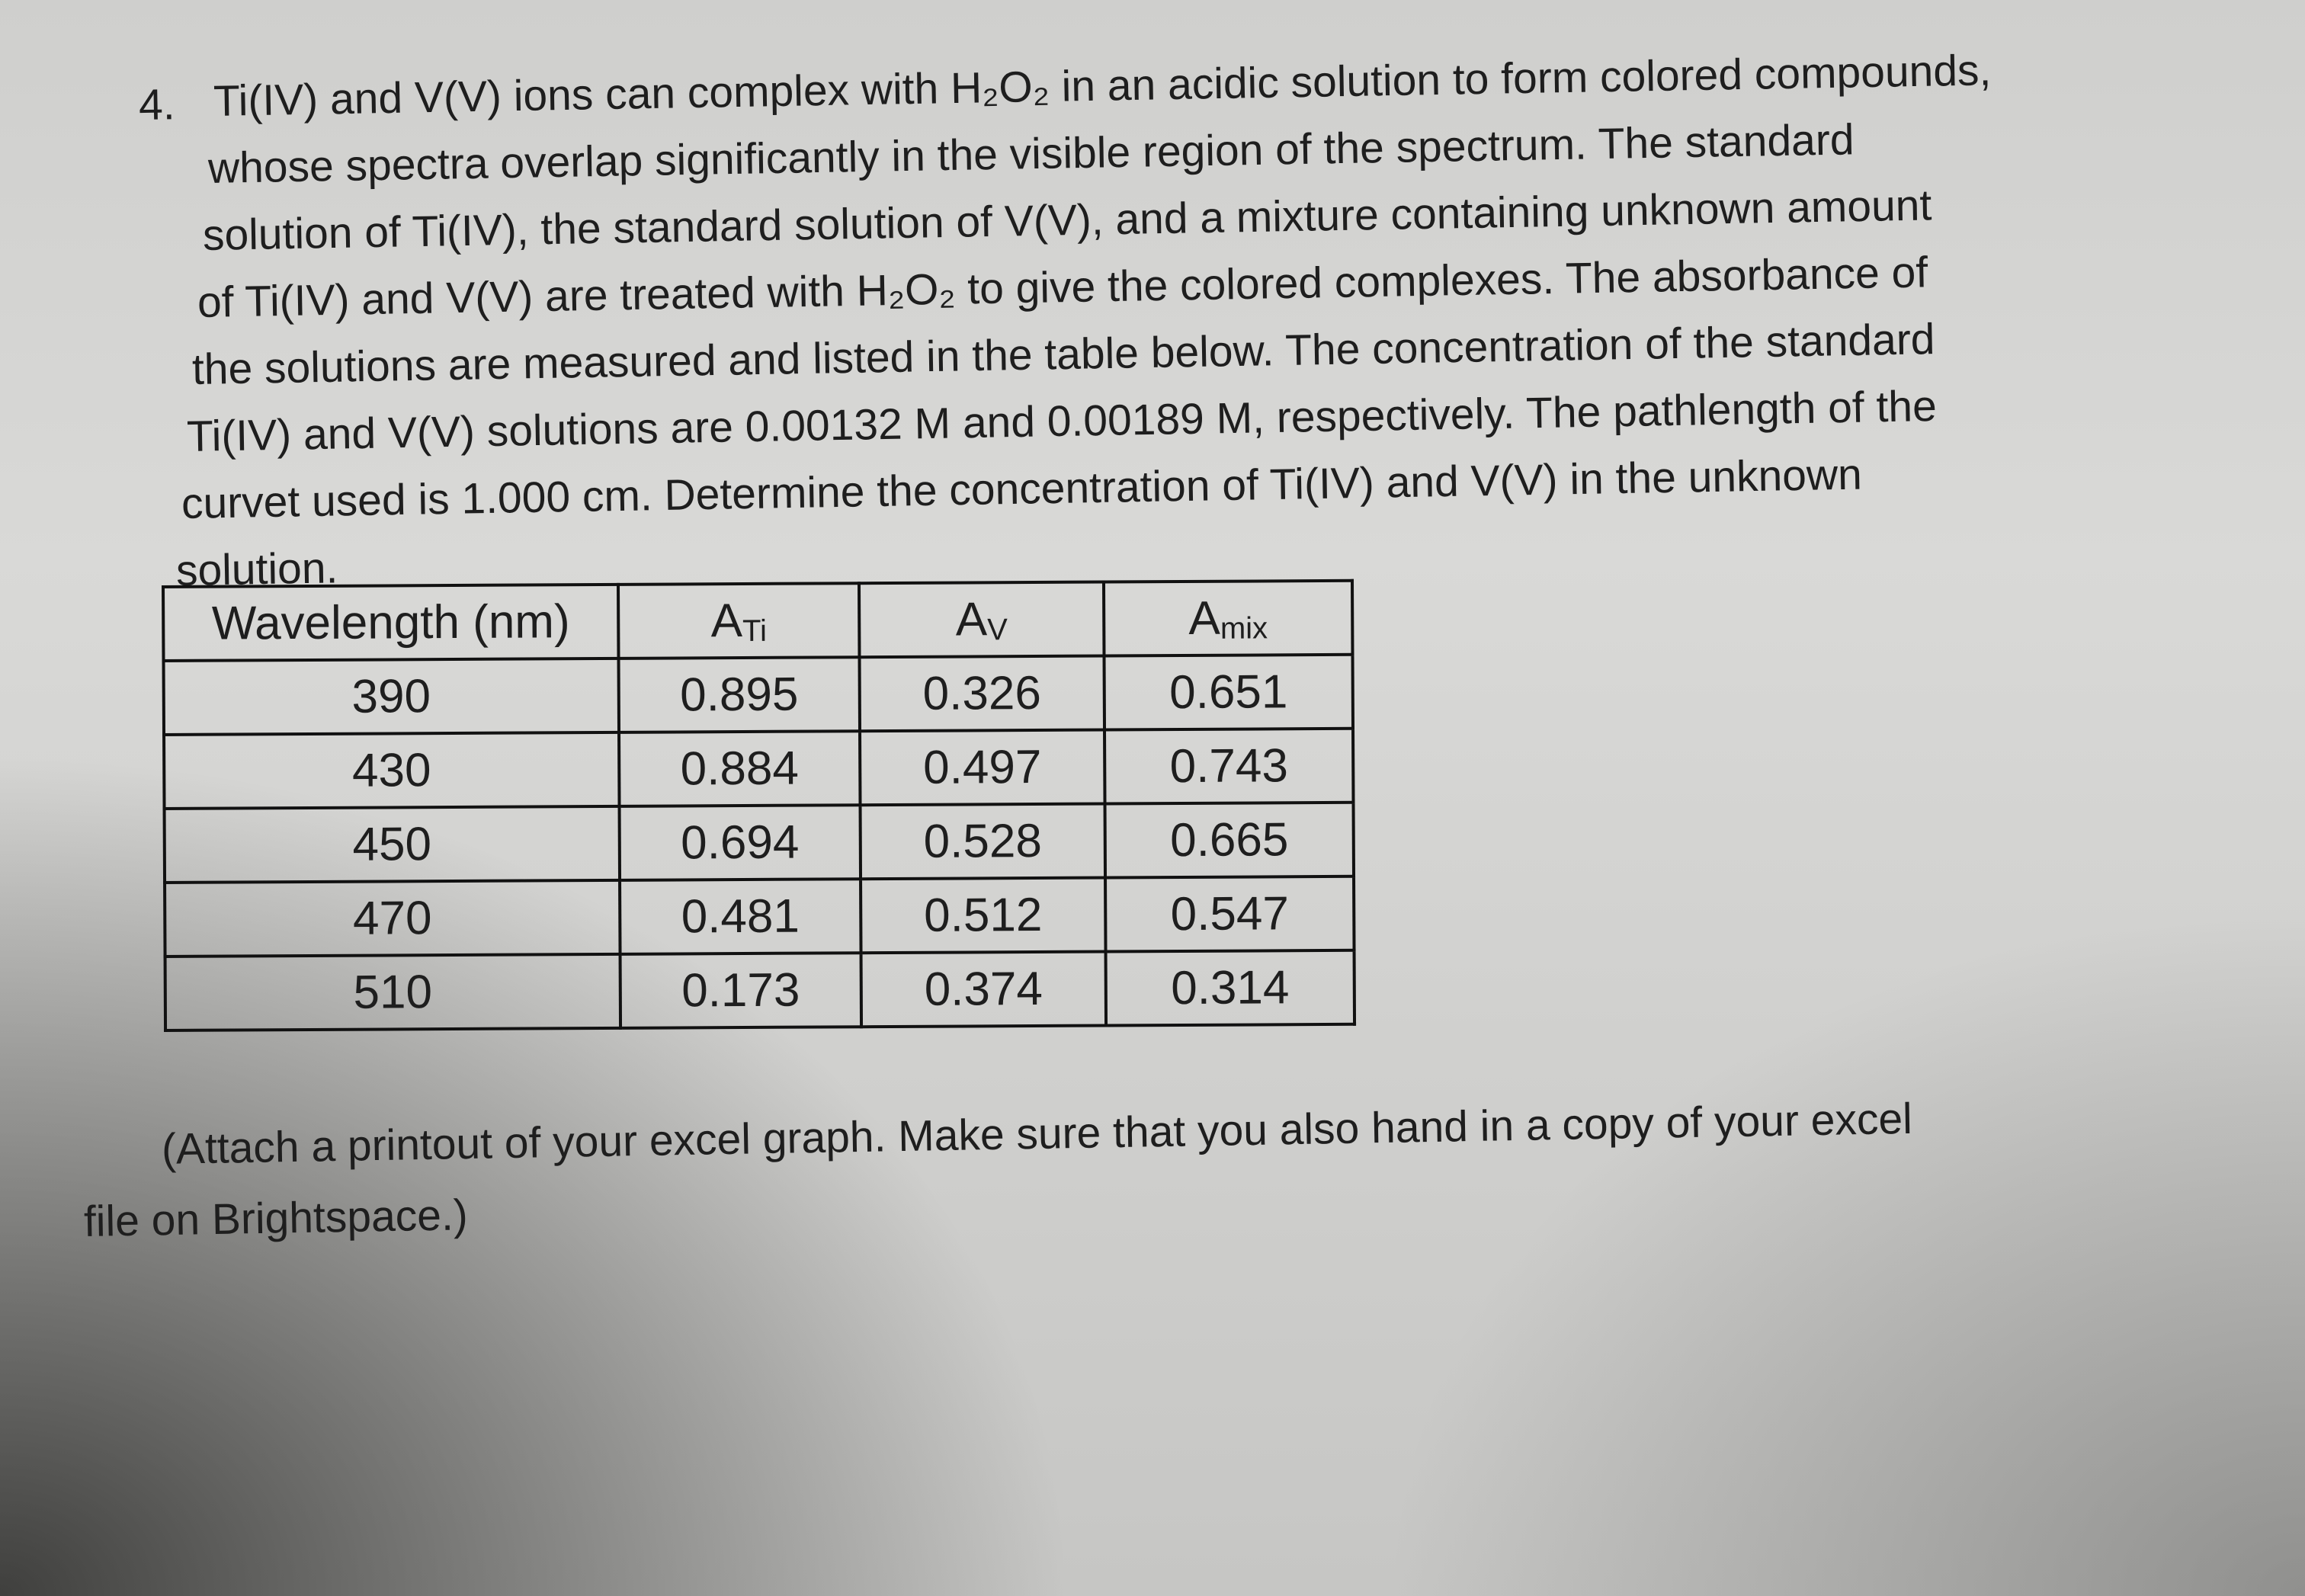 This screenshot has width=2305, height=1596. What do you see at coordinates (1229, 914) in the screenshot?
I see `table-cell: 0.547` at bounding box center [1229, 914].